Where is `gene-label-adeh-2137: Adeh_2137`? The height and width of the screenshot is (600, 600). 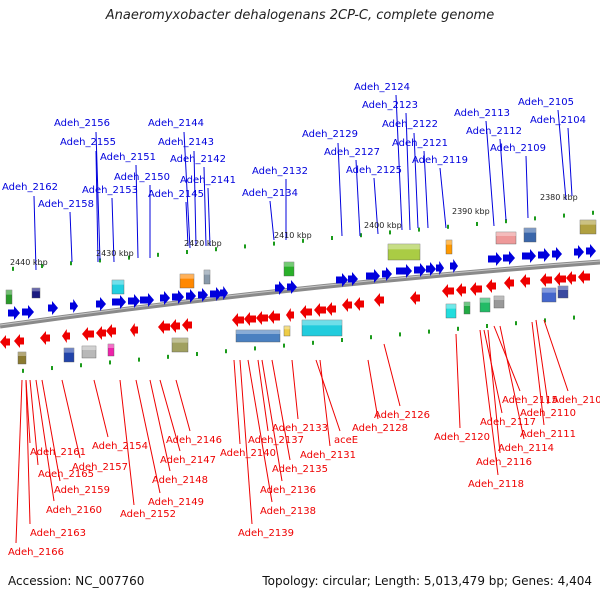
gene-label-adeh-2137: Adeh_2137 is located at coordinates (276, 440).